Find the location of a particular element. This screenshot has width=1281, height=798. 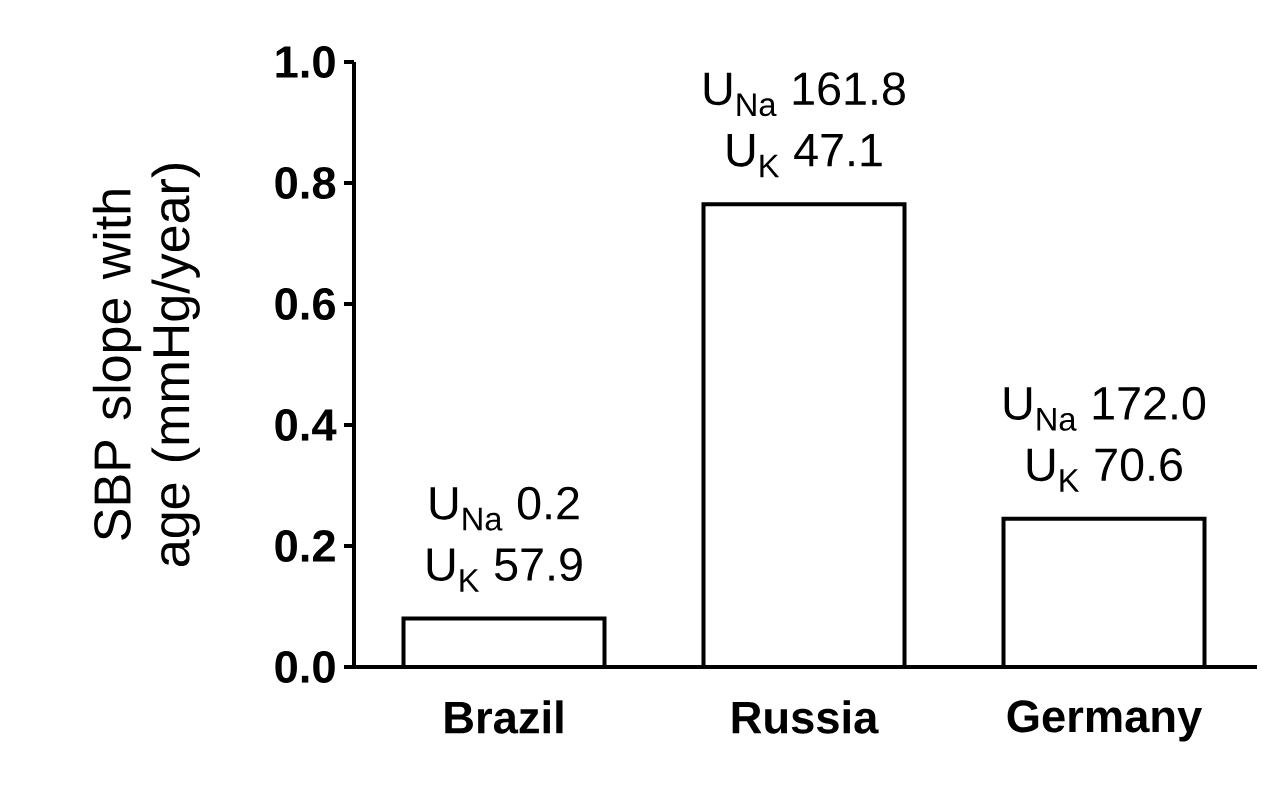

y-tick-label: 0.2 is located at coordinates (305, 546).